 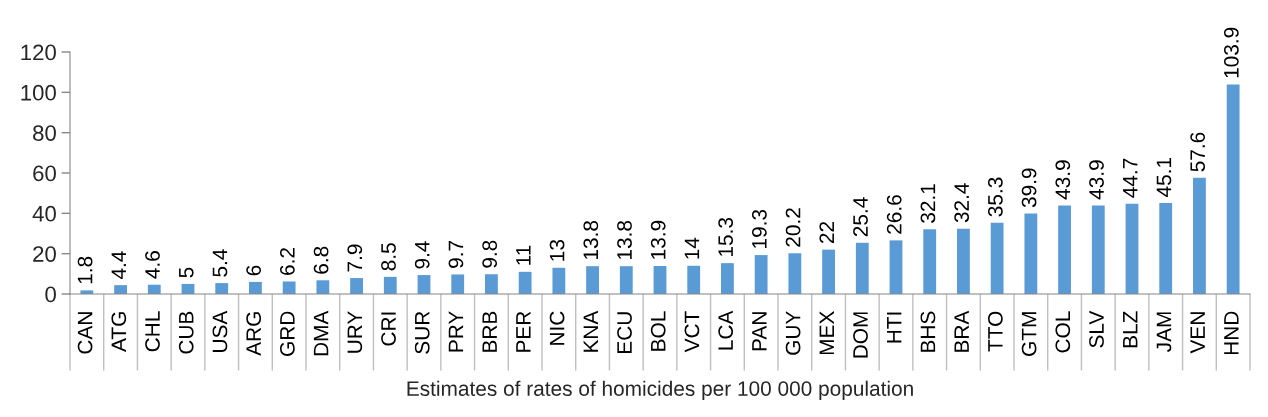 What do you see at coordinates (692, 248) in the screenshot?
I see `data-label: 14` at bounding box center [692, 248].